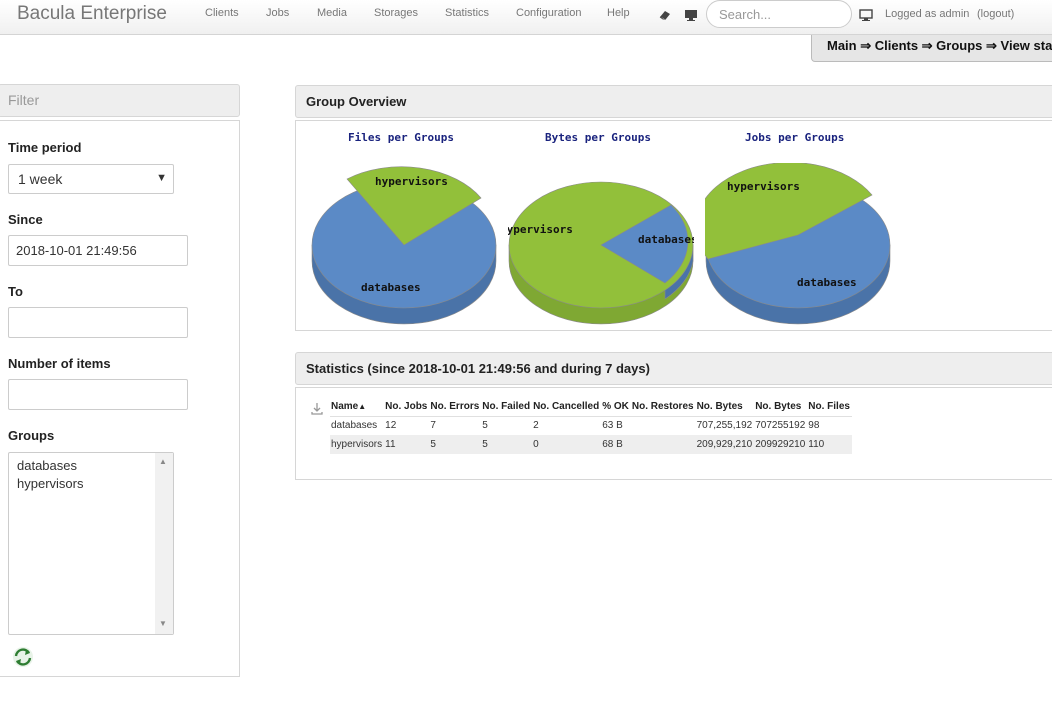 Image resolution: width=1052 pixels, height=712 pixels. I want to click on pie-files-per-groups: hypervisors databases, so click(404, 245).